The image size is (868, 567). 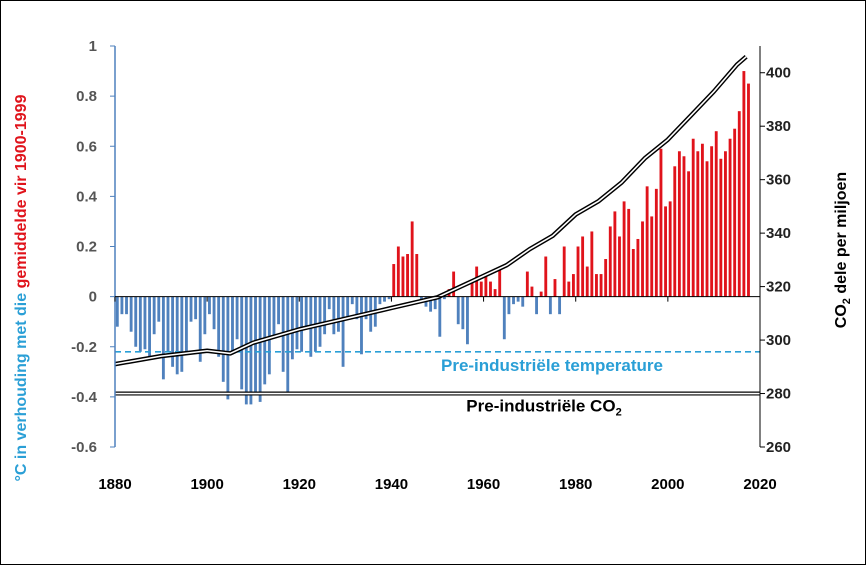 I want to click on bar-1914, so click(x=274, y=316).